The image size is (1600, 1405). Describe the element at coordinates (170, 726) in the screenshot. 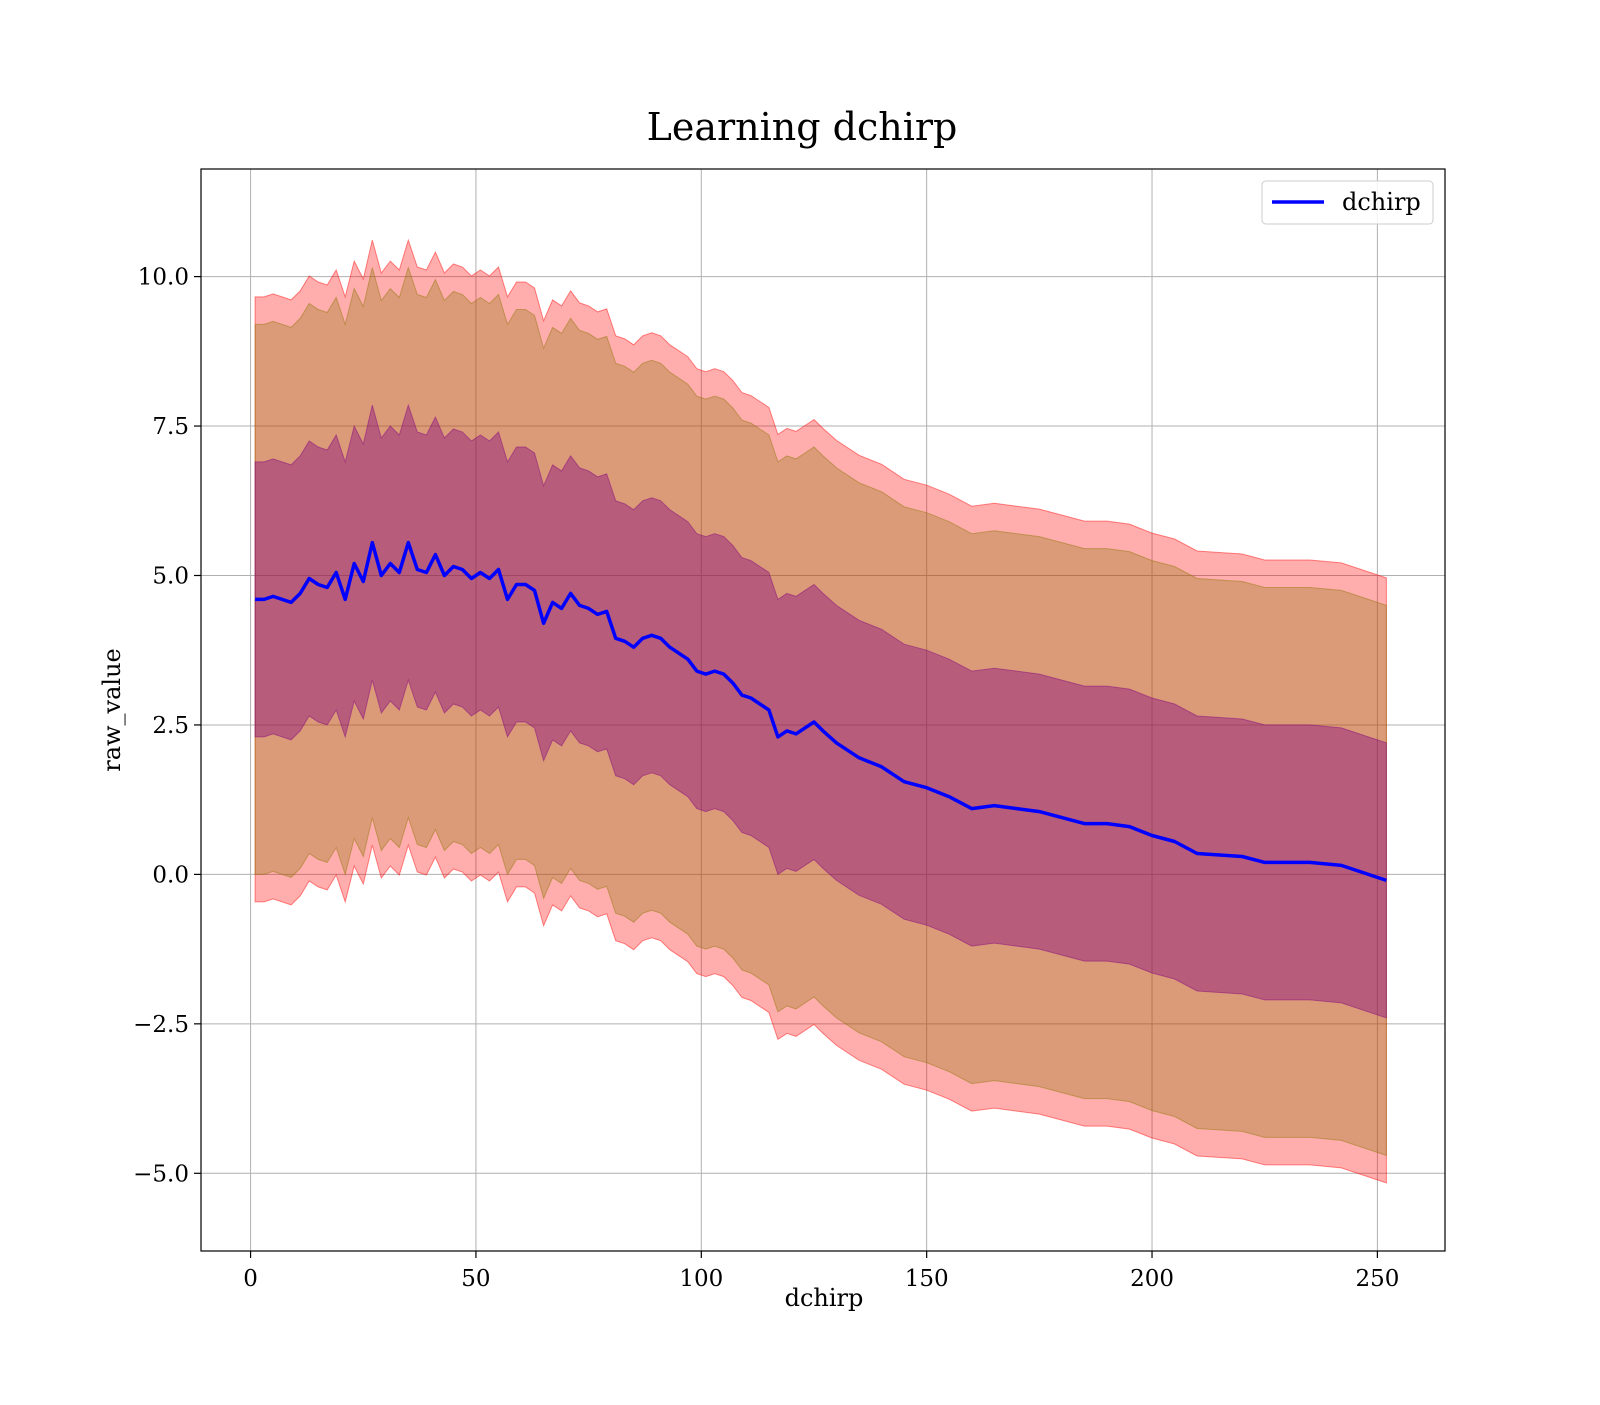

I see `y-tick-label: 2.5` at that location.